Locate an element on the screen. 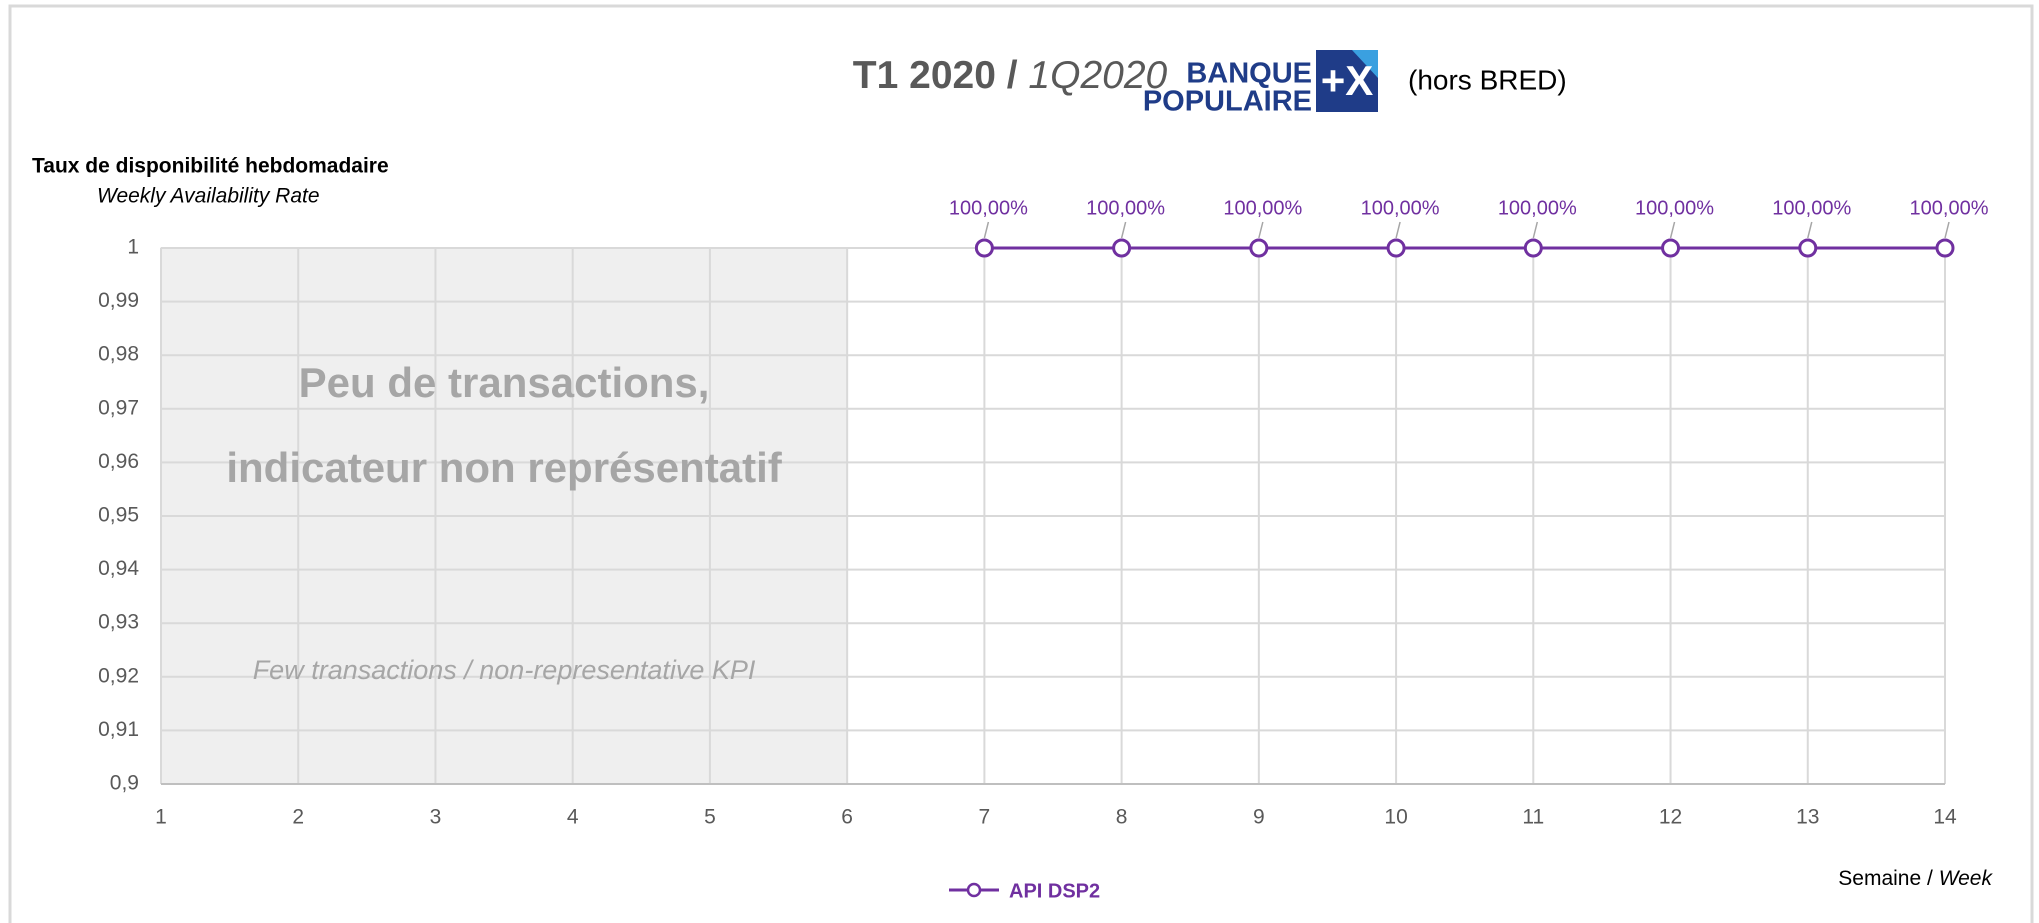  logo-line1: BANQUE is located at coordinates (1249, 74).